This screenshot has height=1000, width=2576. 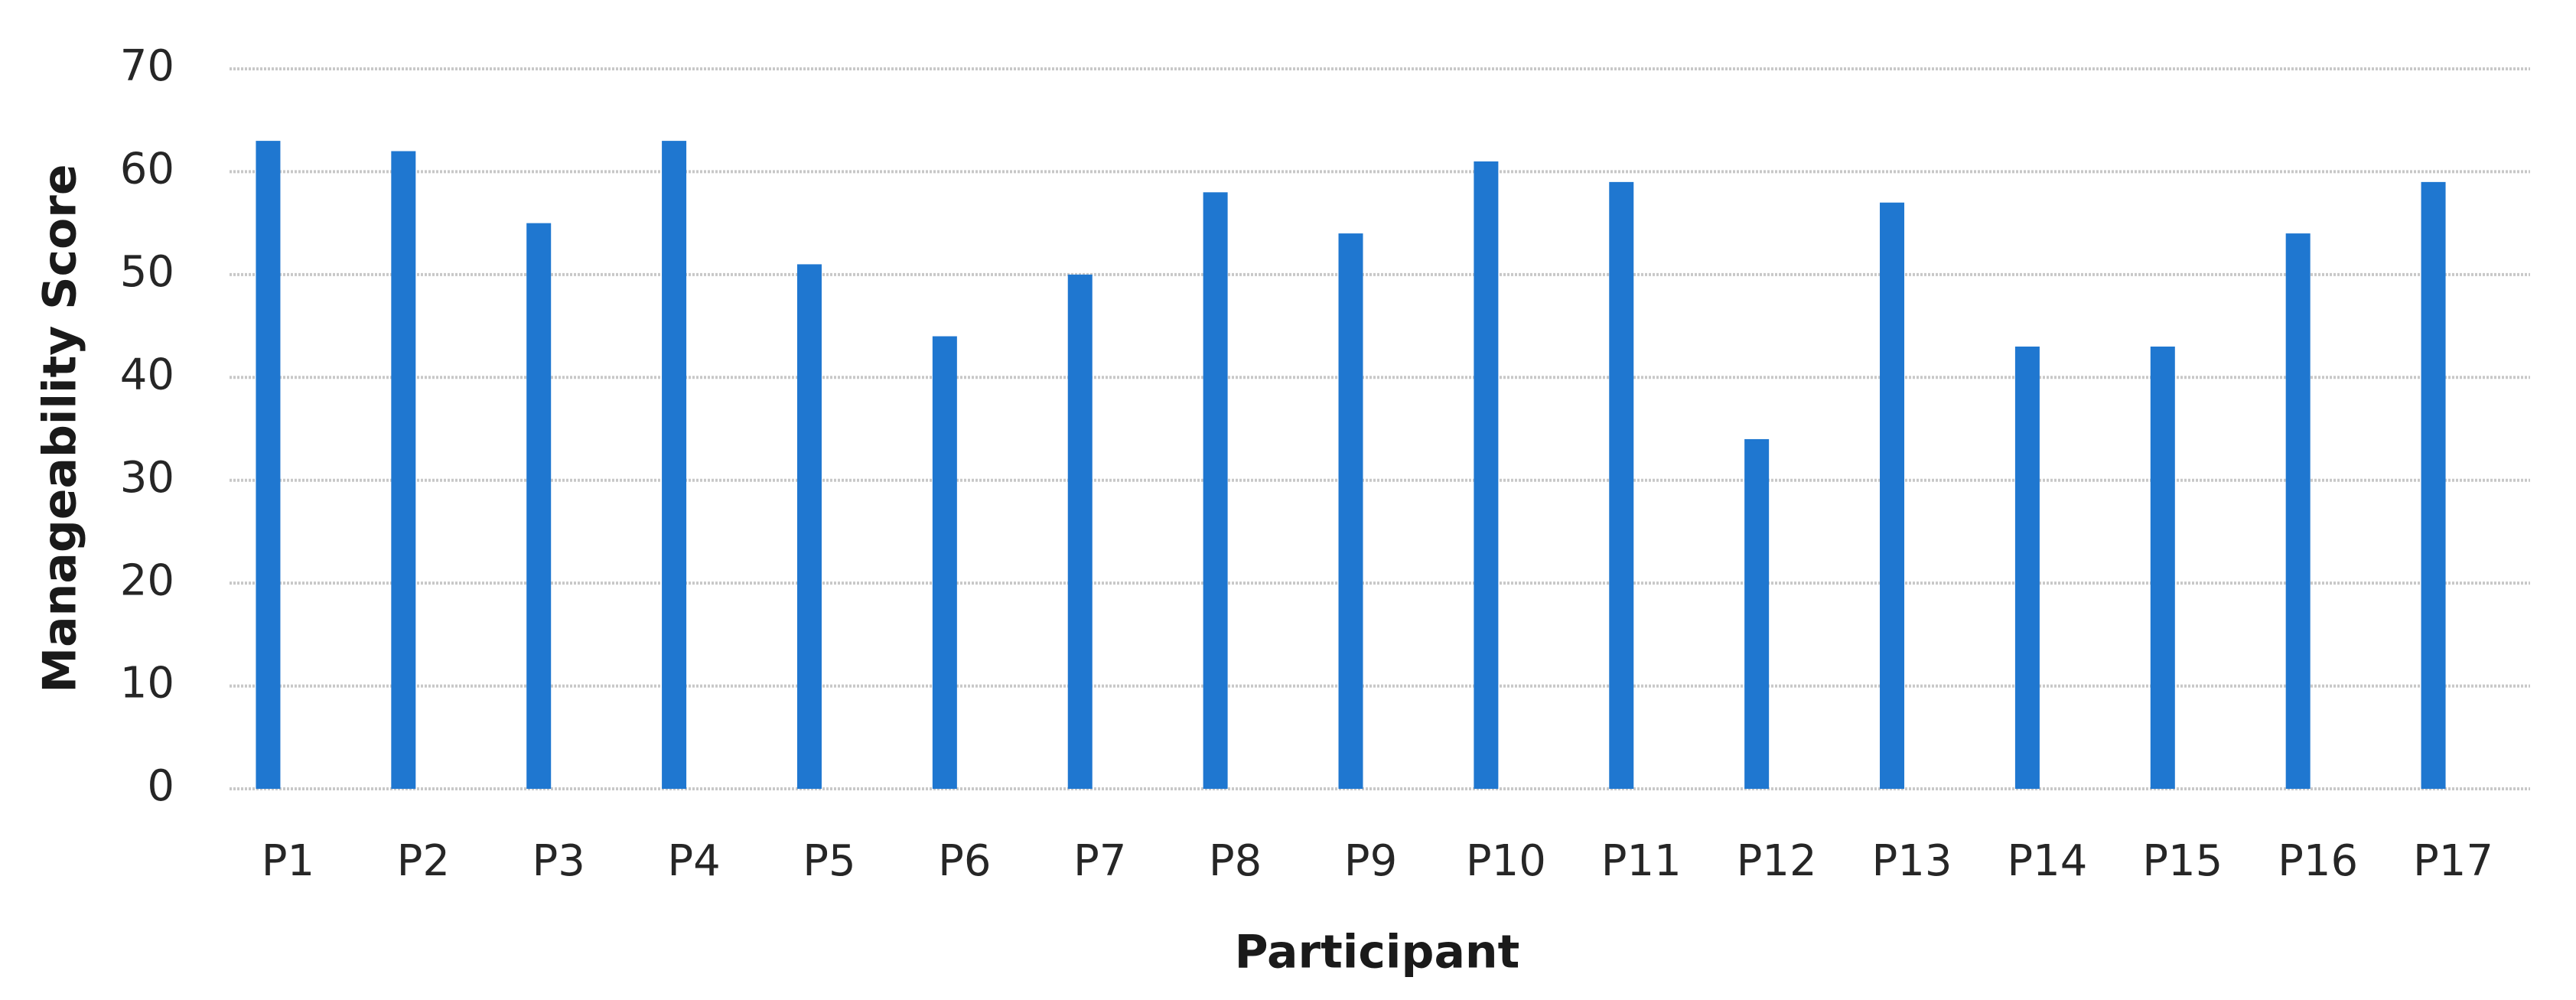 What do you see at coordinates (161, 786) in the screenshot?
I see `y-tick-label: 0` at bounding box center [161, 786].